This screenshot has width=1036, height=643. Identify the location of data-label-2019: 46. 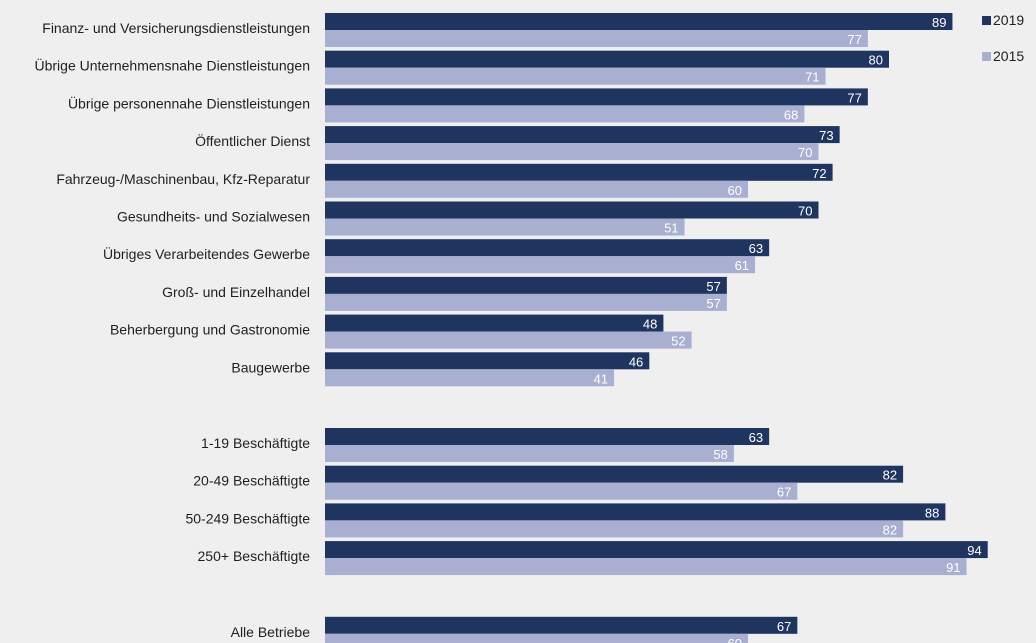
(636, 361).